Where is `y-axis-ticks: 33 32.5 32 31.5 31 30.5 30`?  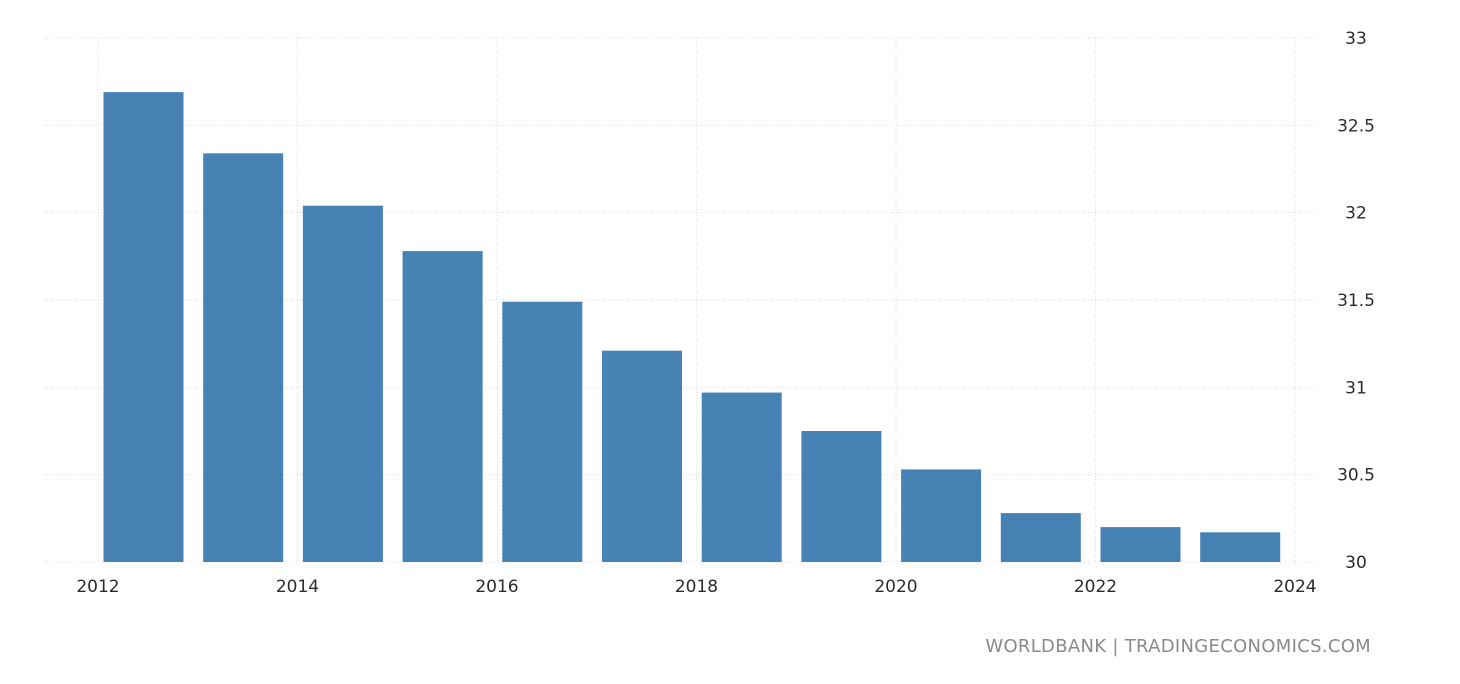
y-axis-ticks: 33 32.5 32 31.5 31 30.5 30 is located at coordinates (1356, 301).